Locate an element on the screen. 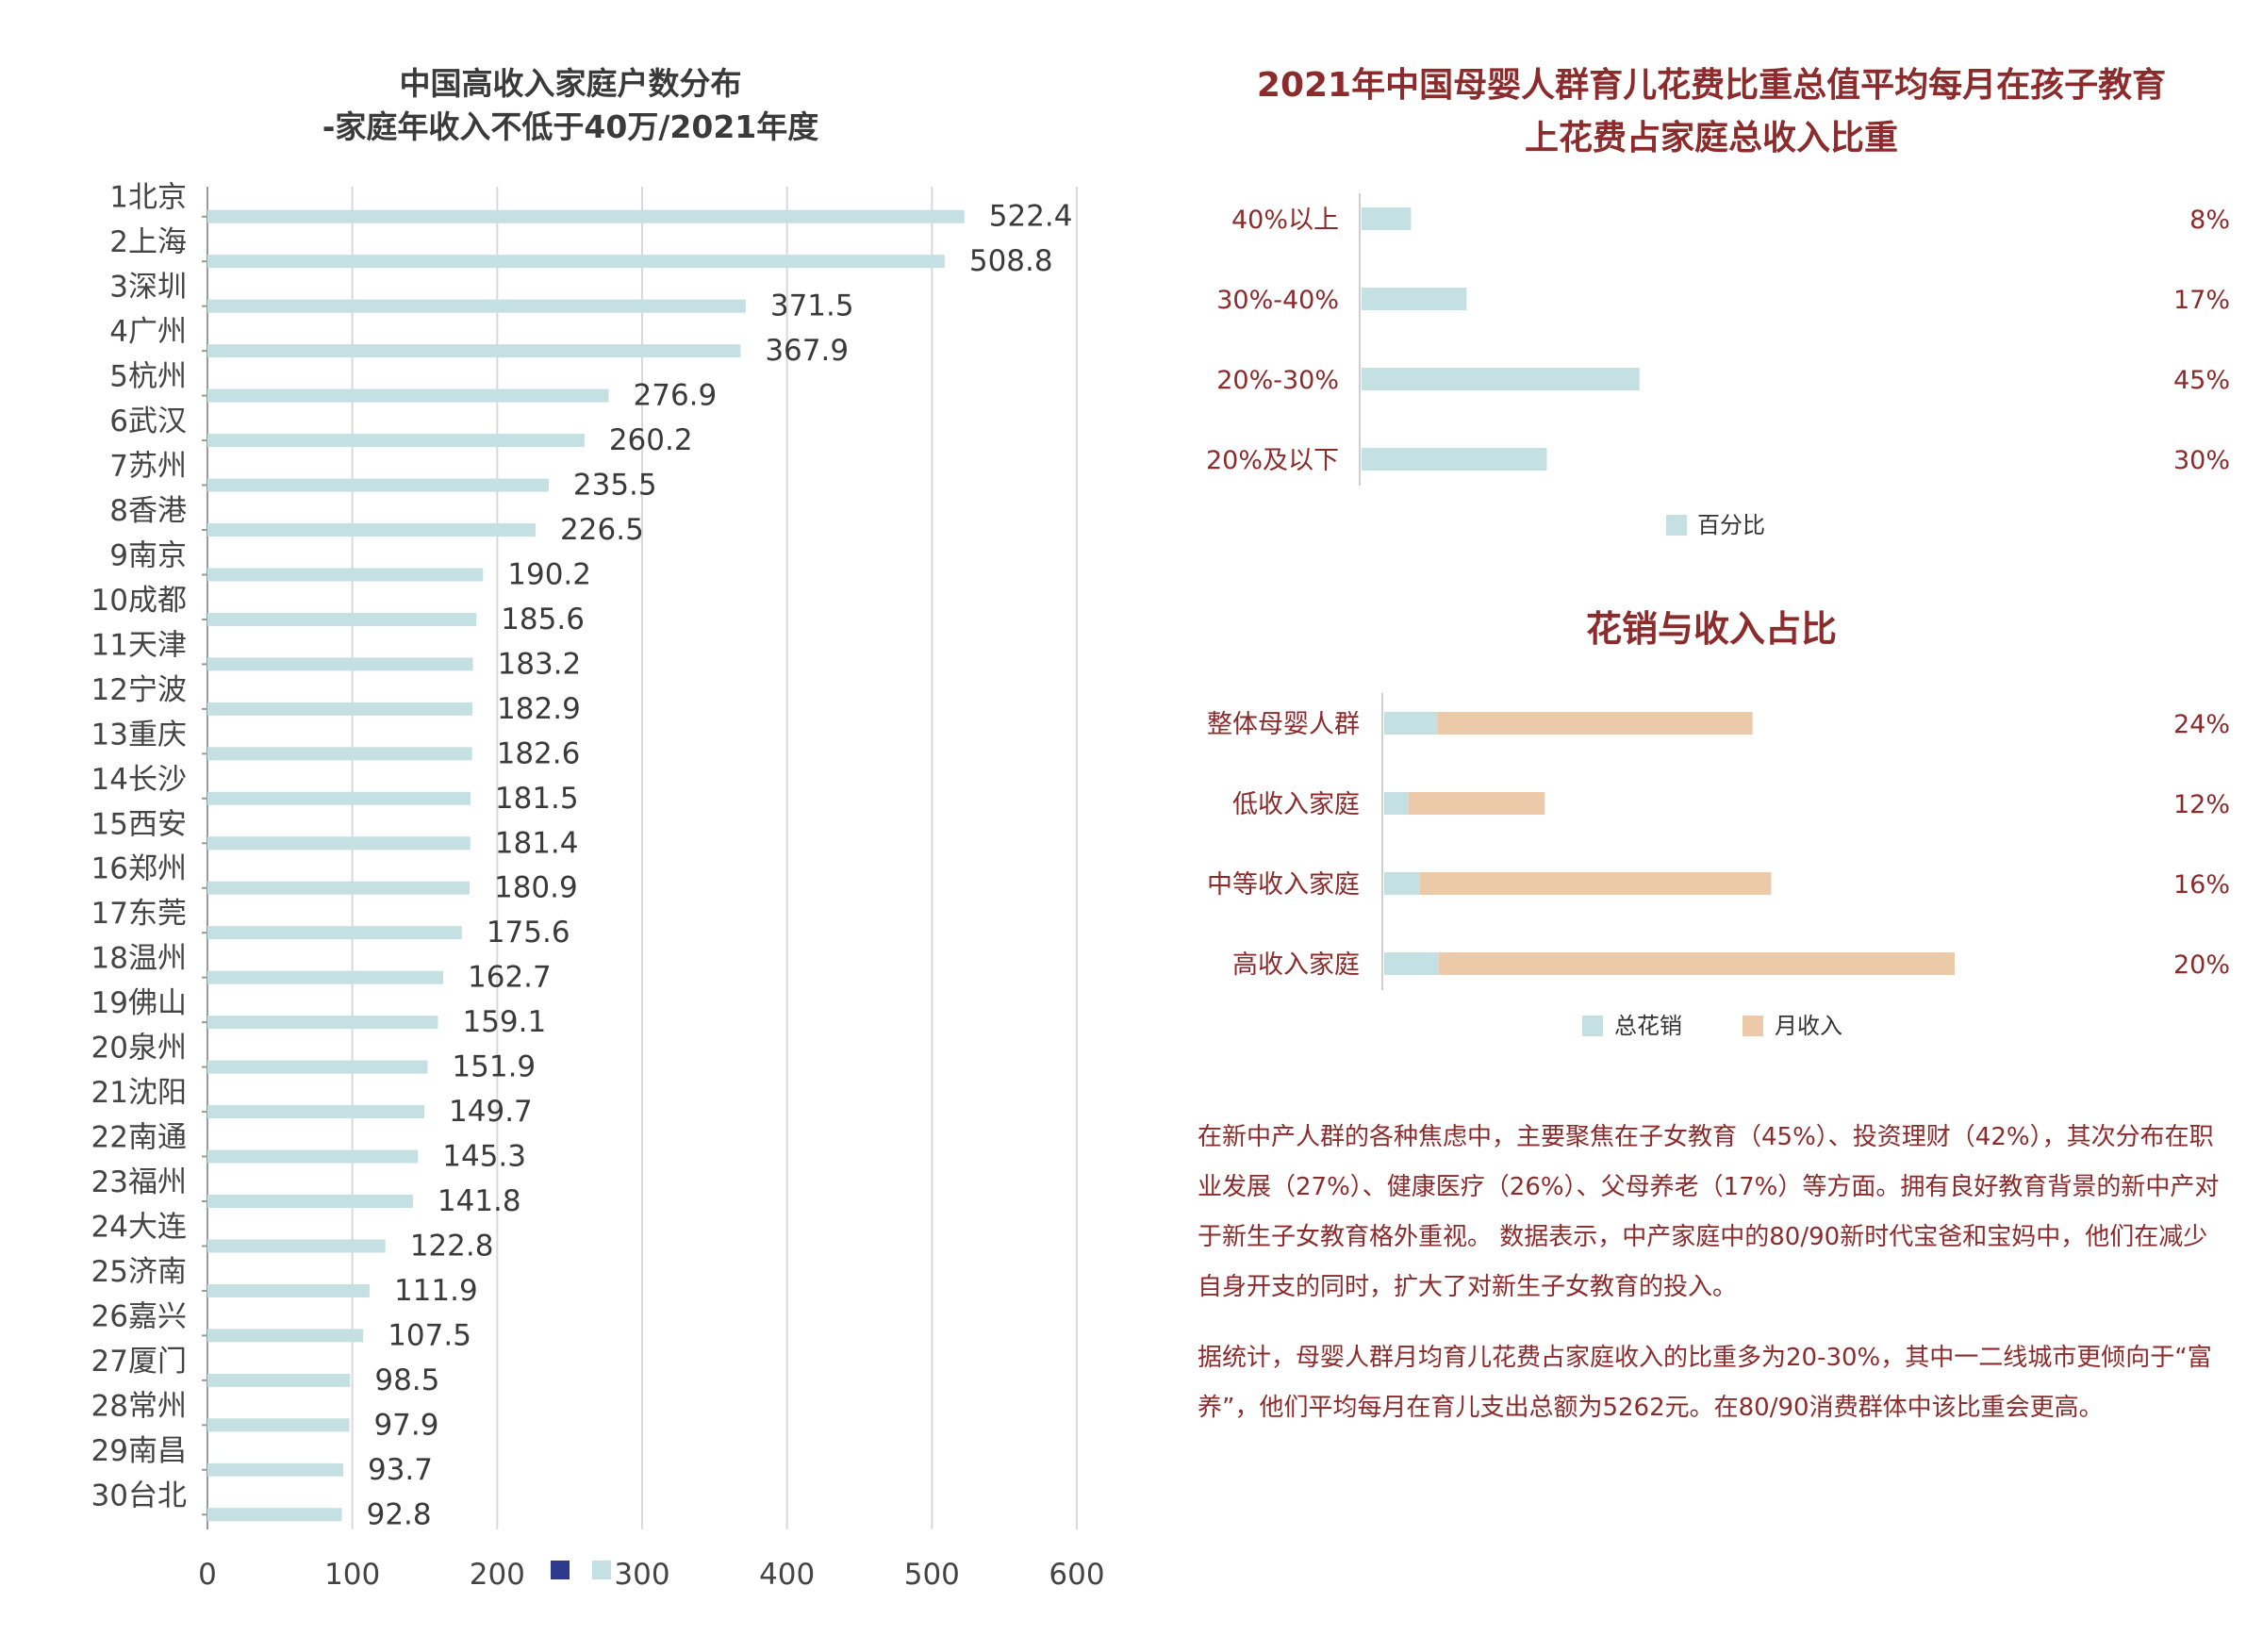 Image resolution: width=2263 pixels, height=1652 pixels. value-label: 107.5 is located at coordinates (429, 1335).